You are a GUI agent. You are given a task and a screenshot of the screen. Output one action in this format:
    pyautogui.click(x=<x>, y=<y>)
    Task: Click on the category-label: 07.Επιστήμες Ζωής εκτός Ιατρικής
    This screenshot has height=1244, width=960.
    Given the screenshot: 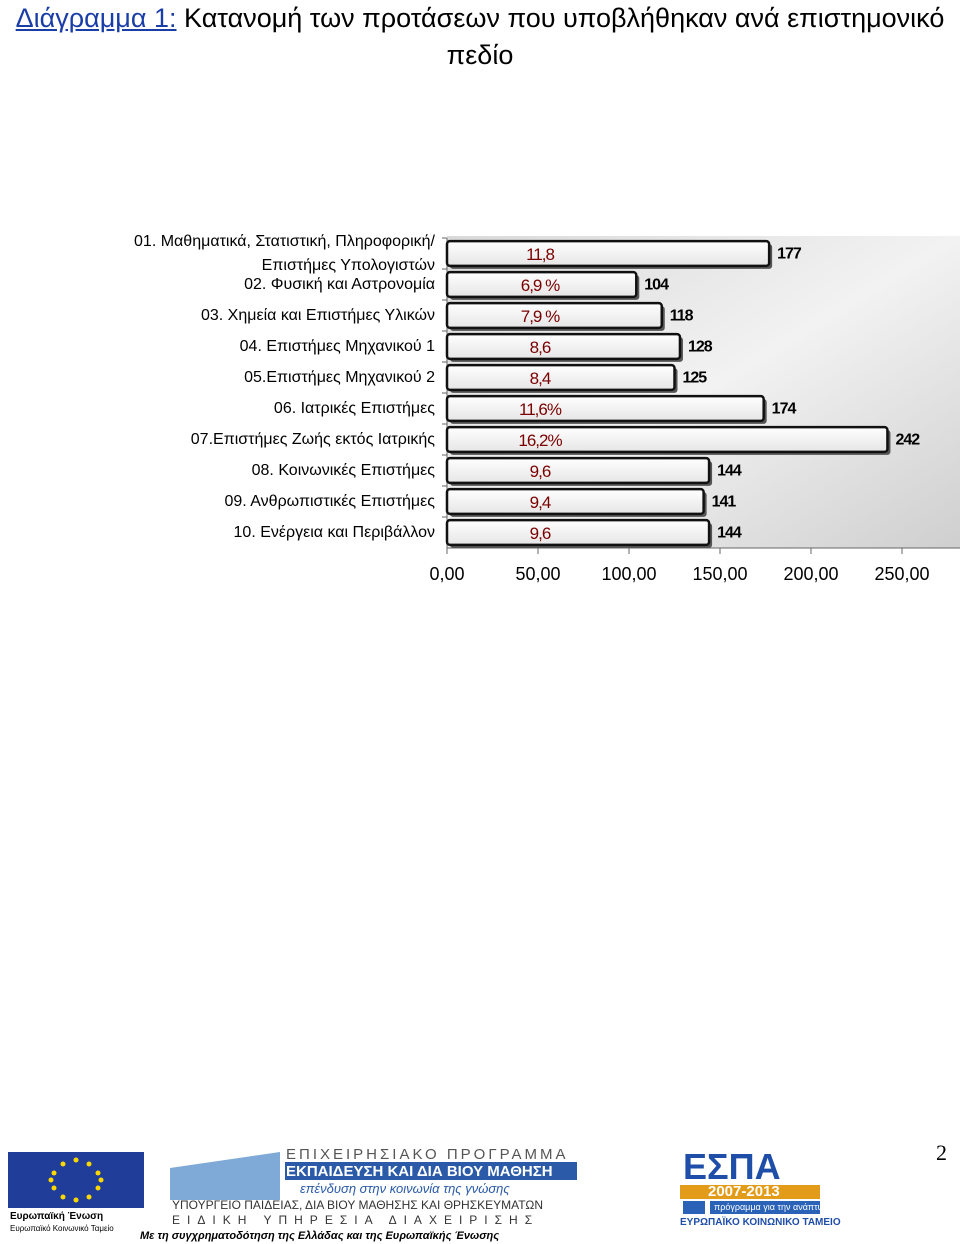 What is the action you would take?
    pyautogui.click(x=312, y=439)
    